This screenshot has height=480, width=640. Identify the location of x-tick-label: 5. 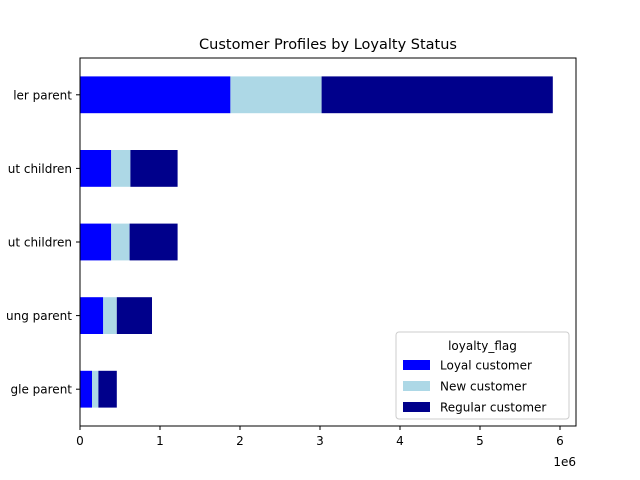
(480, 441).